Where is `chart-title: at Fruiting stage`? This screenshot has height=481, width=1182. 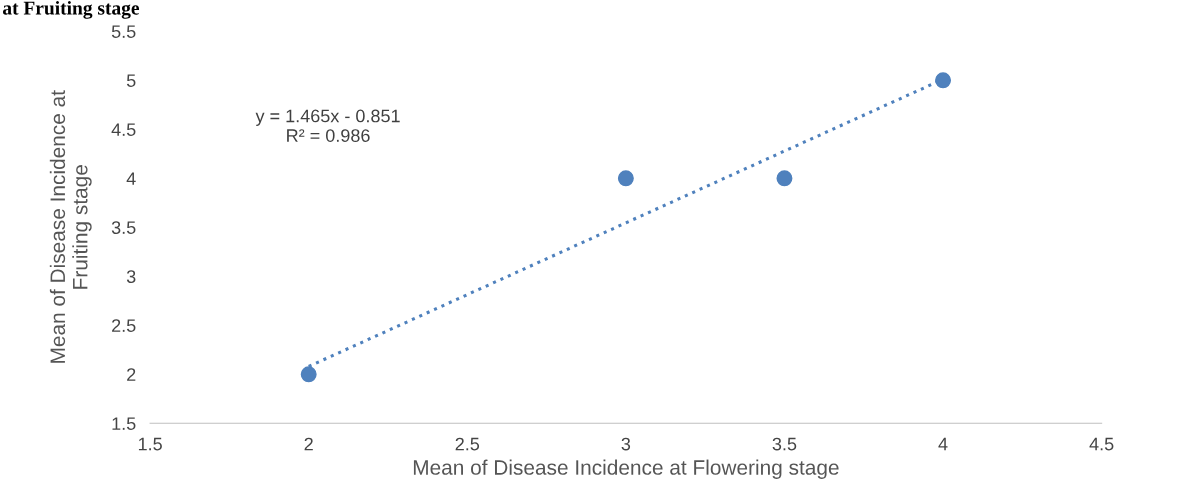
chart-title: at Fruiting stage is located at coordinates (71, 9).